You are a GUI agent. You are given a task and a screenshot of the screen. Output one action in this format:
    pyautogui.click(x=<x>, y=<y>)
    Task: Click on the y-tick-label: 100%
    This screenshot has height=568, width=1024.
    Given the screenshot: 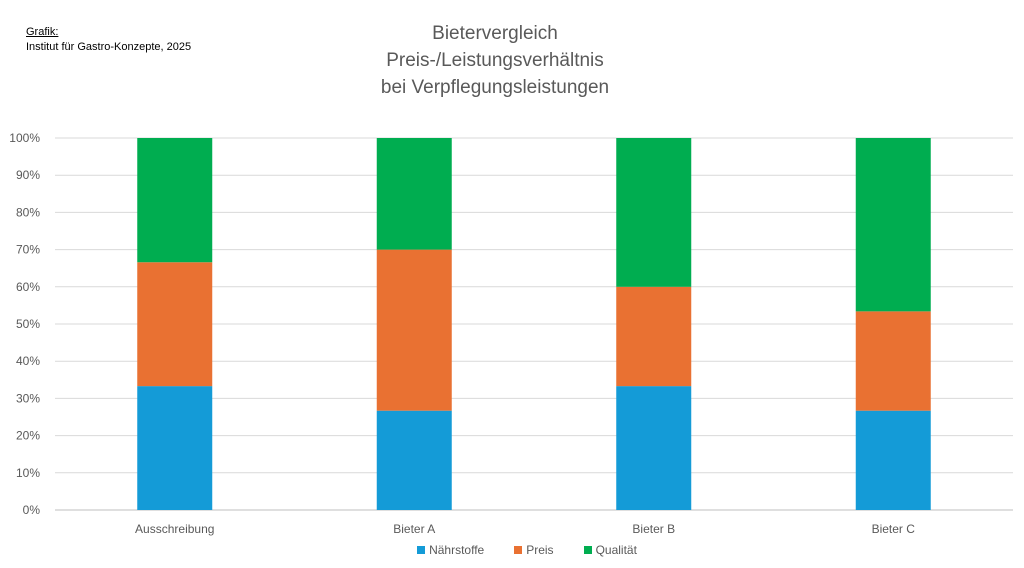 What is the action you would take?
    pyautogui.click(x=24, y=138)
    